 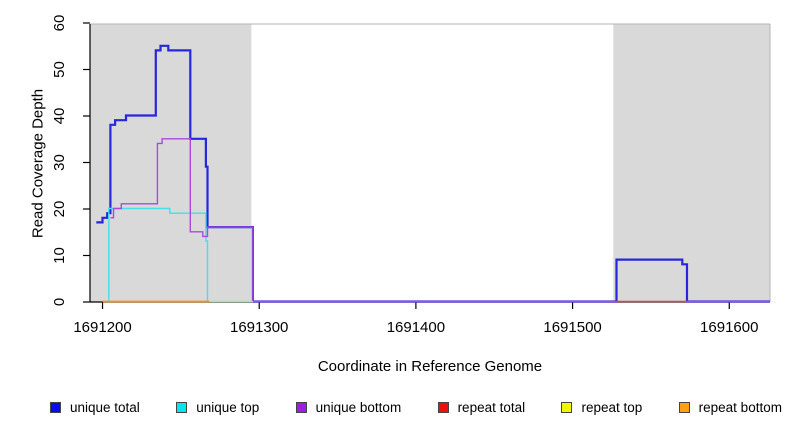 What do you see at coordinates (612, 407) in the screenshot?
I see `legend-label: repeat top` at bounding box center [612, 407].